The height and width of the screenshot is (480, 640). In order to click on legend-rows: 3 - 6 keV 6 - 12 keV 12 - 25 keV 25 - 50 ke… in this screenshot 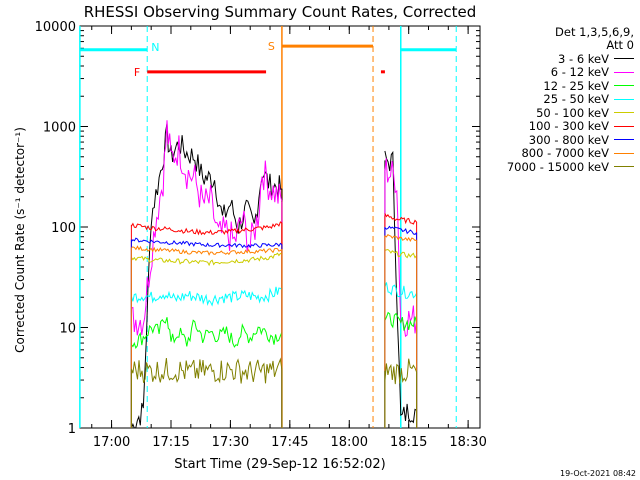, I will do `click(559, 113)`.